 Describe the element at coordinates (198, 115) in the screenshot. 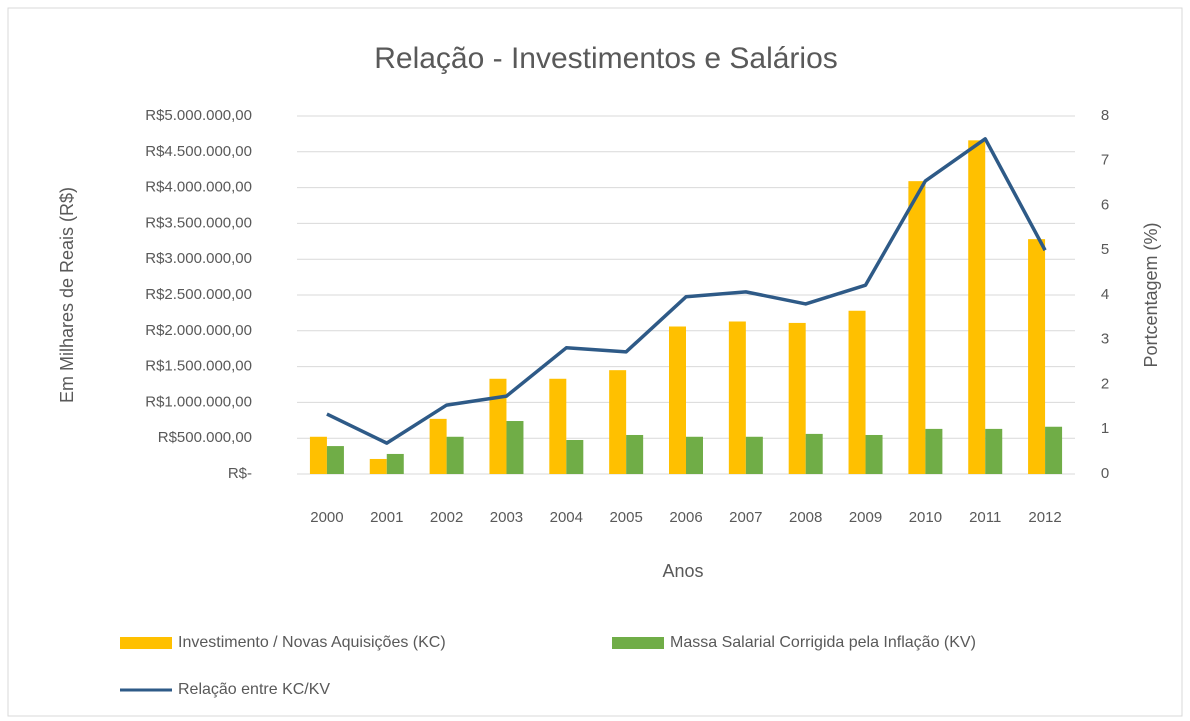

I see `y-tick-label: R$5.000.000,00` at that location.